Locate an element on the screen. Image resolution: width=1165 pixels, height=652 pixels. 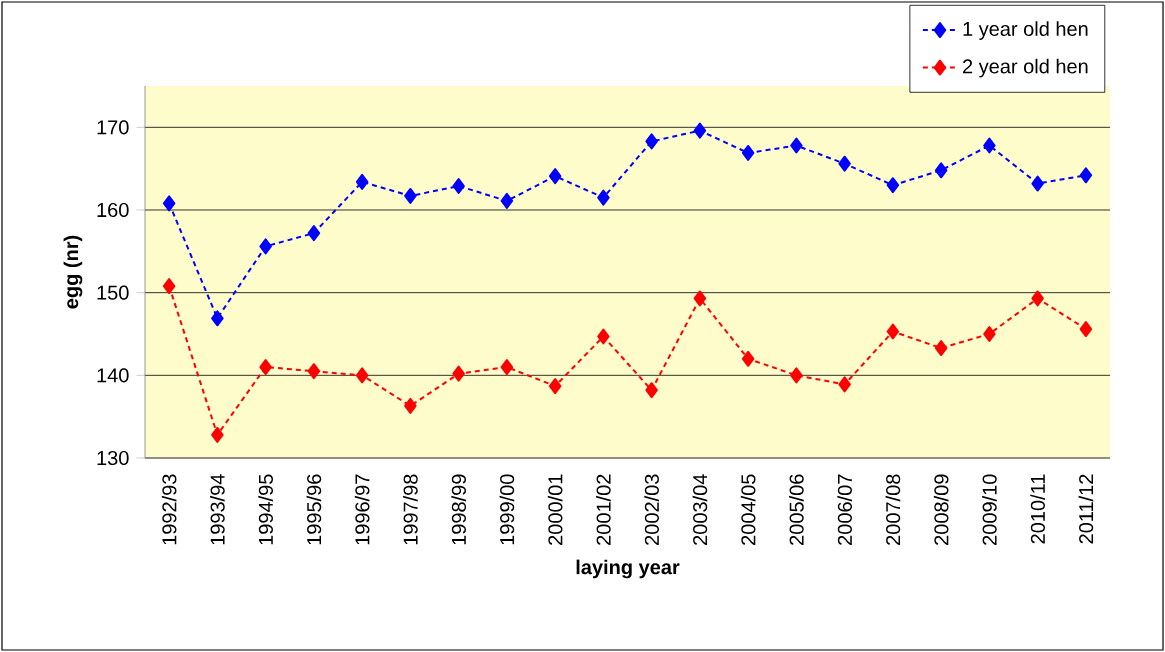
x-tick-label: 2003/04 is located at coordinates (700, 509).